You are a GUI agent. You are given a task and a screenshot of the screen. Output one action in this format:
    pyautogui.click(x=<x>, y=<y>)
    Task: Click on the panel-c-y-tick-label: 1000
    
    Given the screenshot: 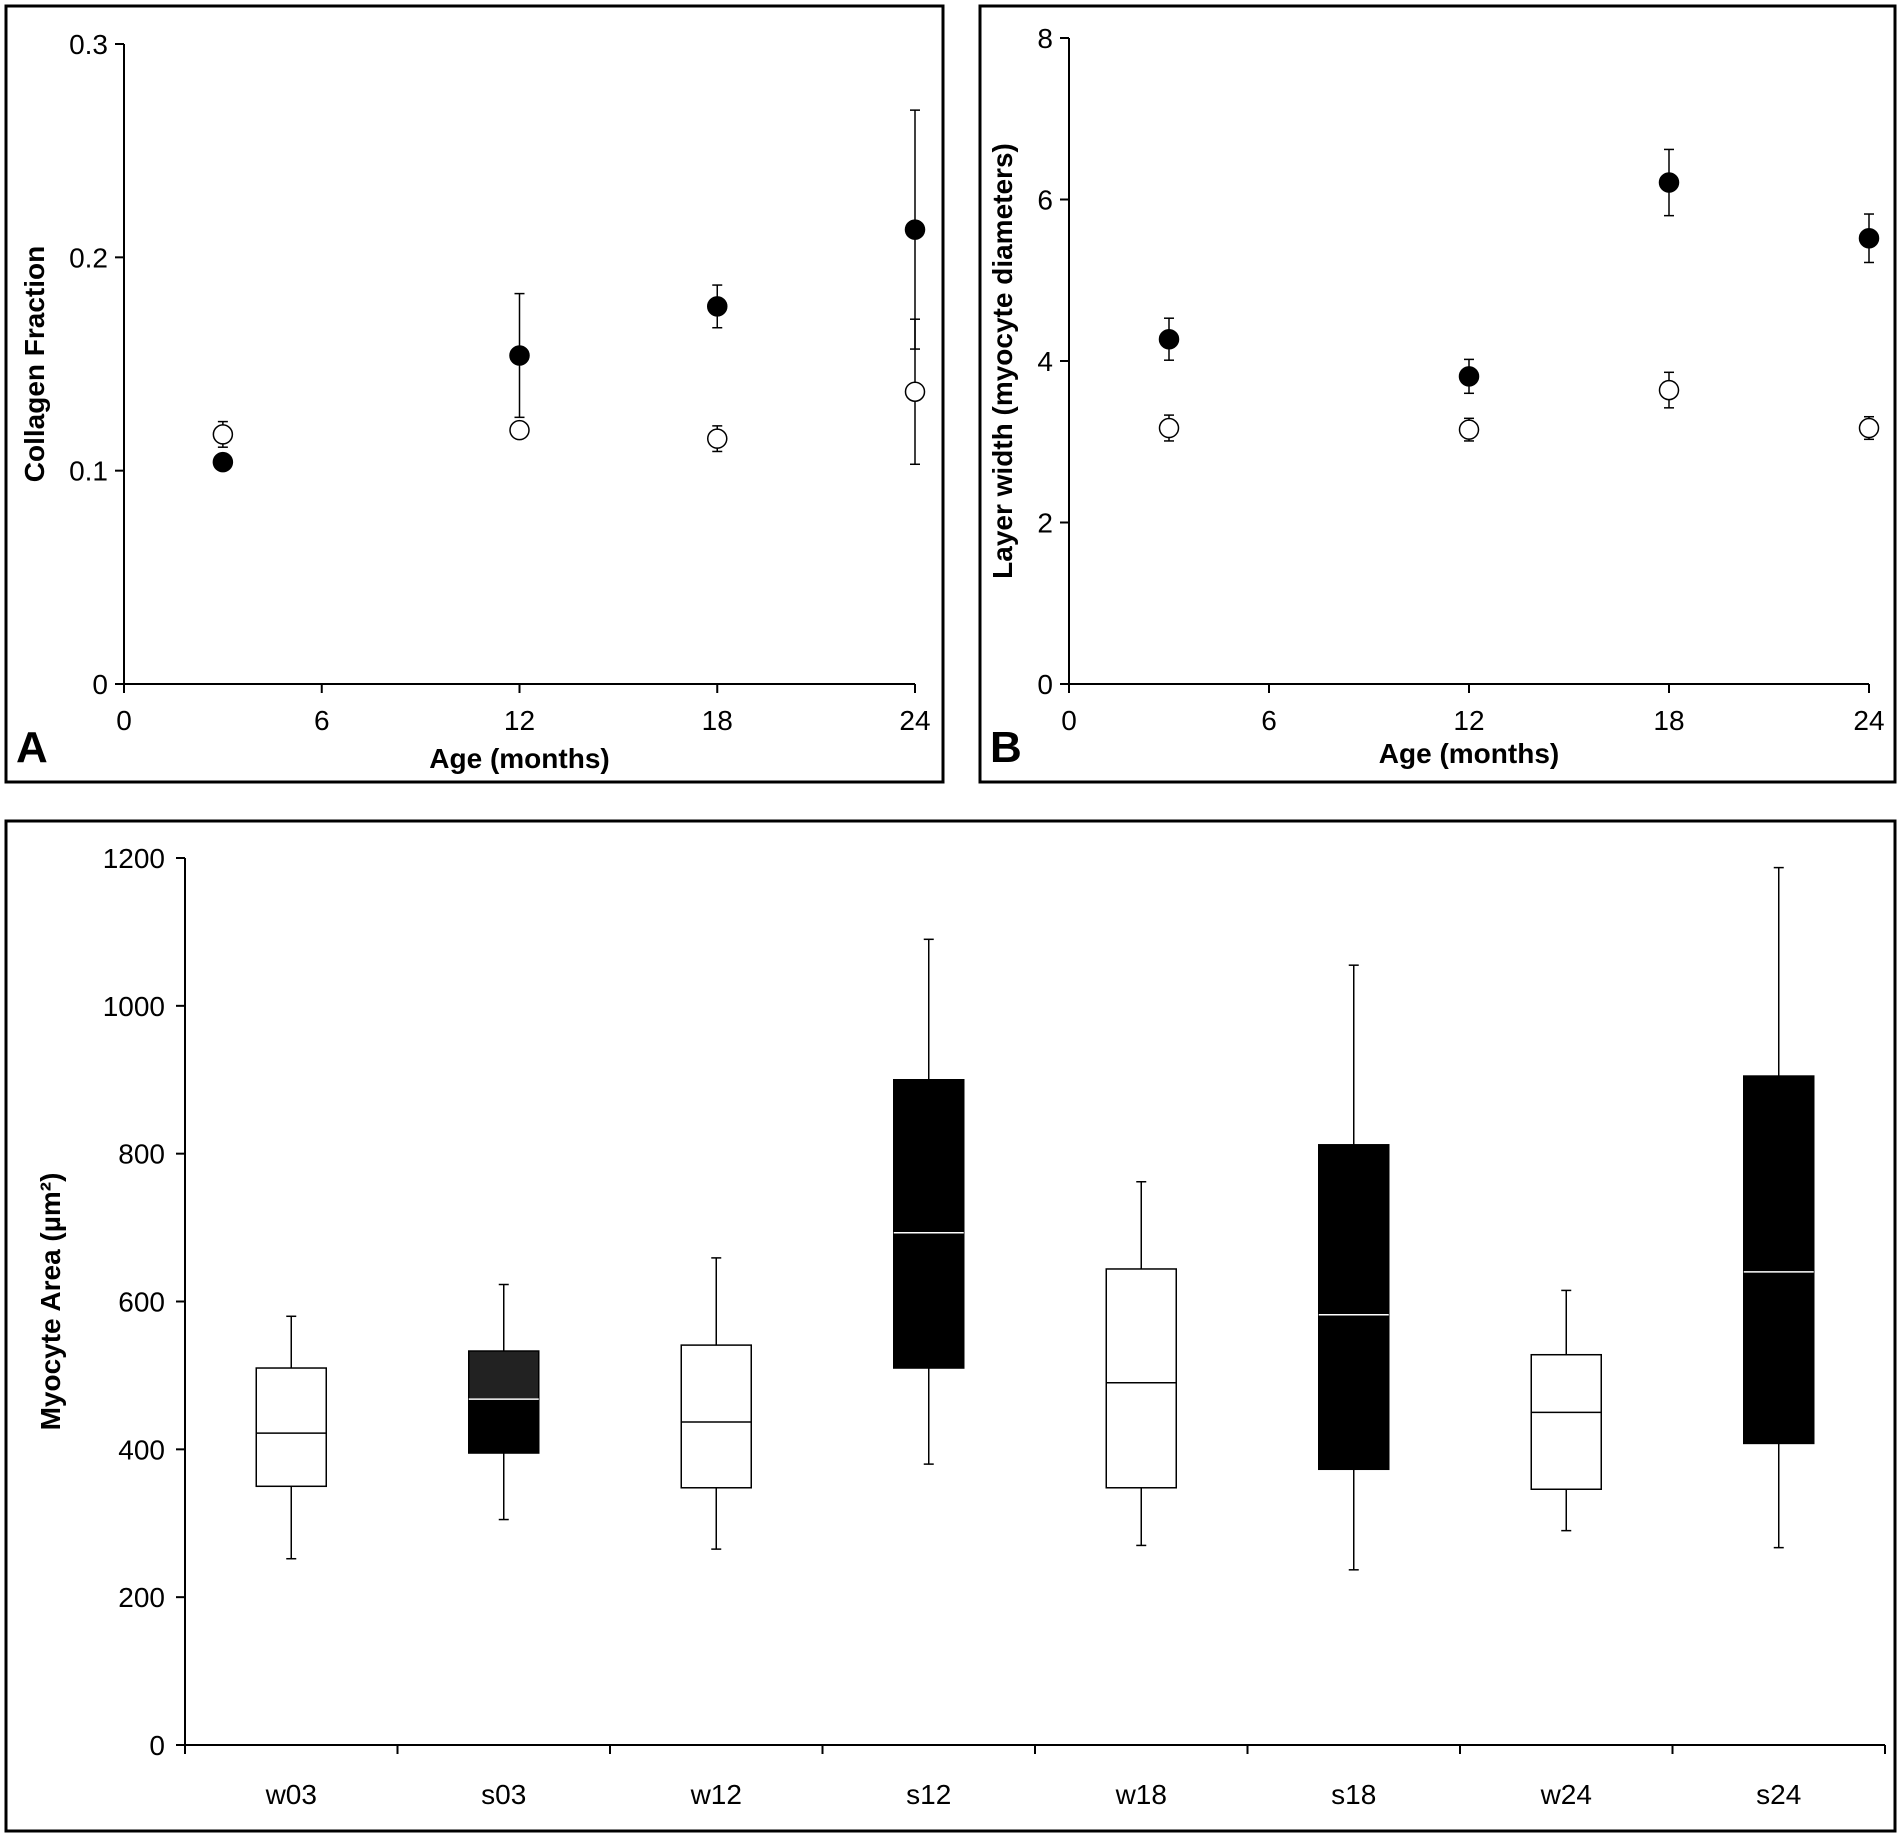 What is the action you would take?
    pyautogui.click(x=134, y=1006)
    